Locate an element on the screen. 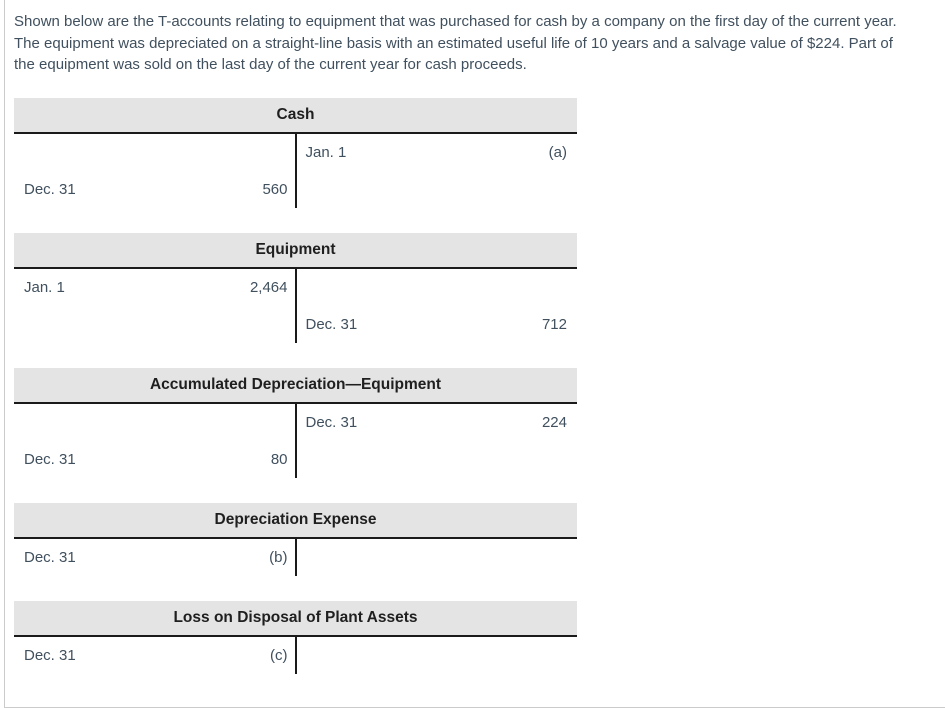  t-account-title: Accumulated Depreciation—Equipment is located at coordinates (295, 385).